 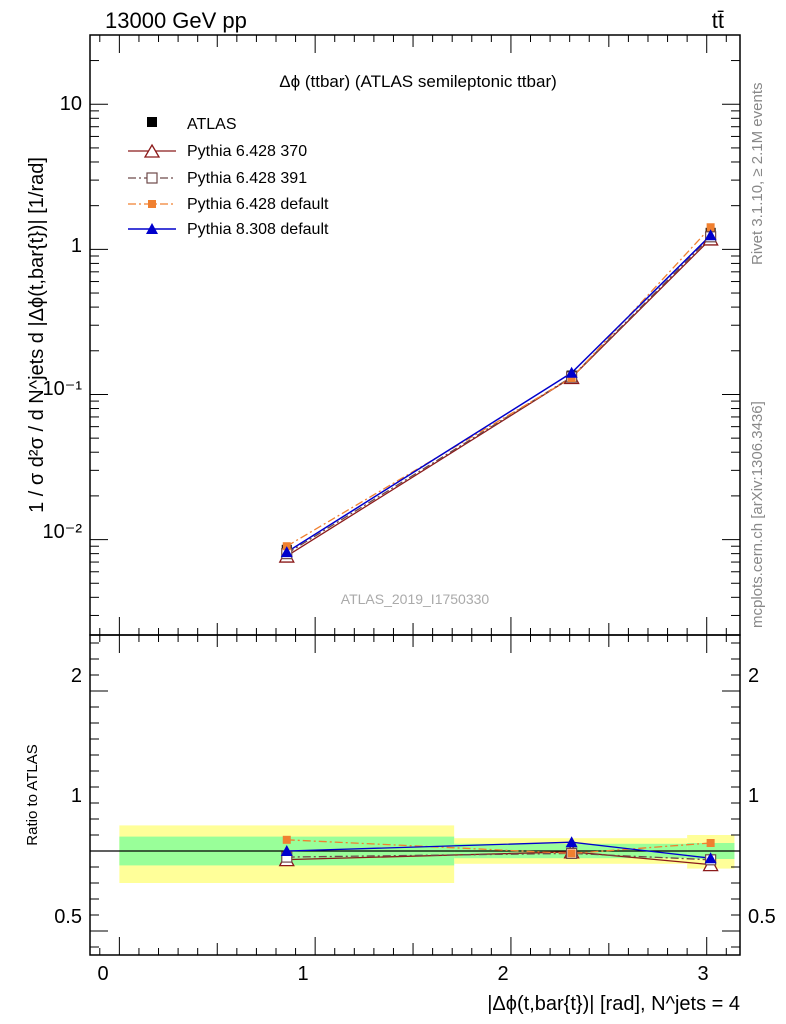 I want to click on analysis-watermark: ATLAS_2019_I1750330, so click(x=415, y=599).